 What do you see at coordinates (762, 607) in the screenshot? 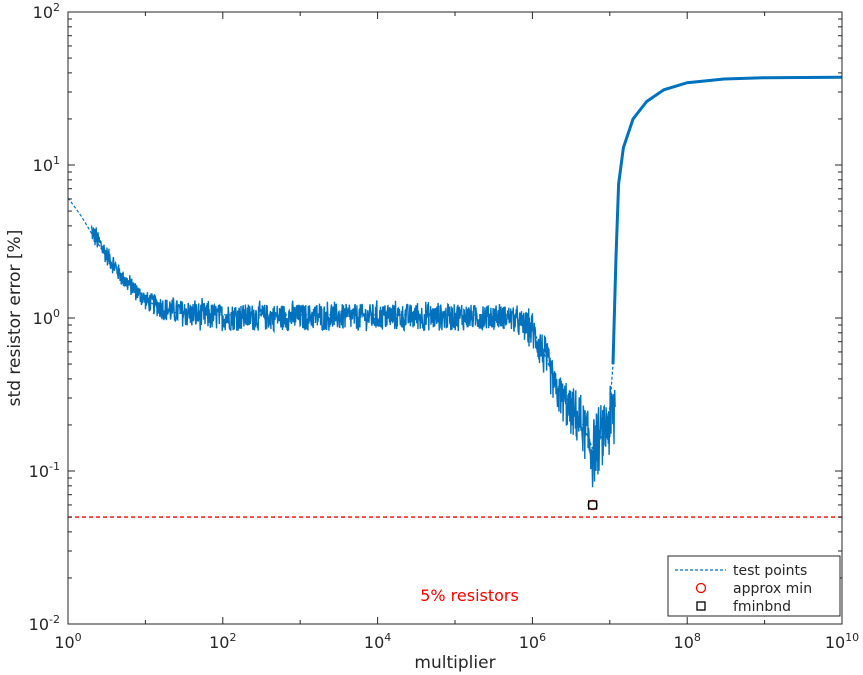
I see `legend-label: fminbnd` at bounding box center [762, 607].